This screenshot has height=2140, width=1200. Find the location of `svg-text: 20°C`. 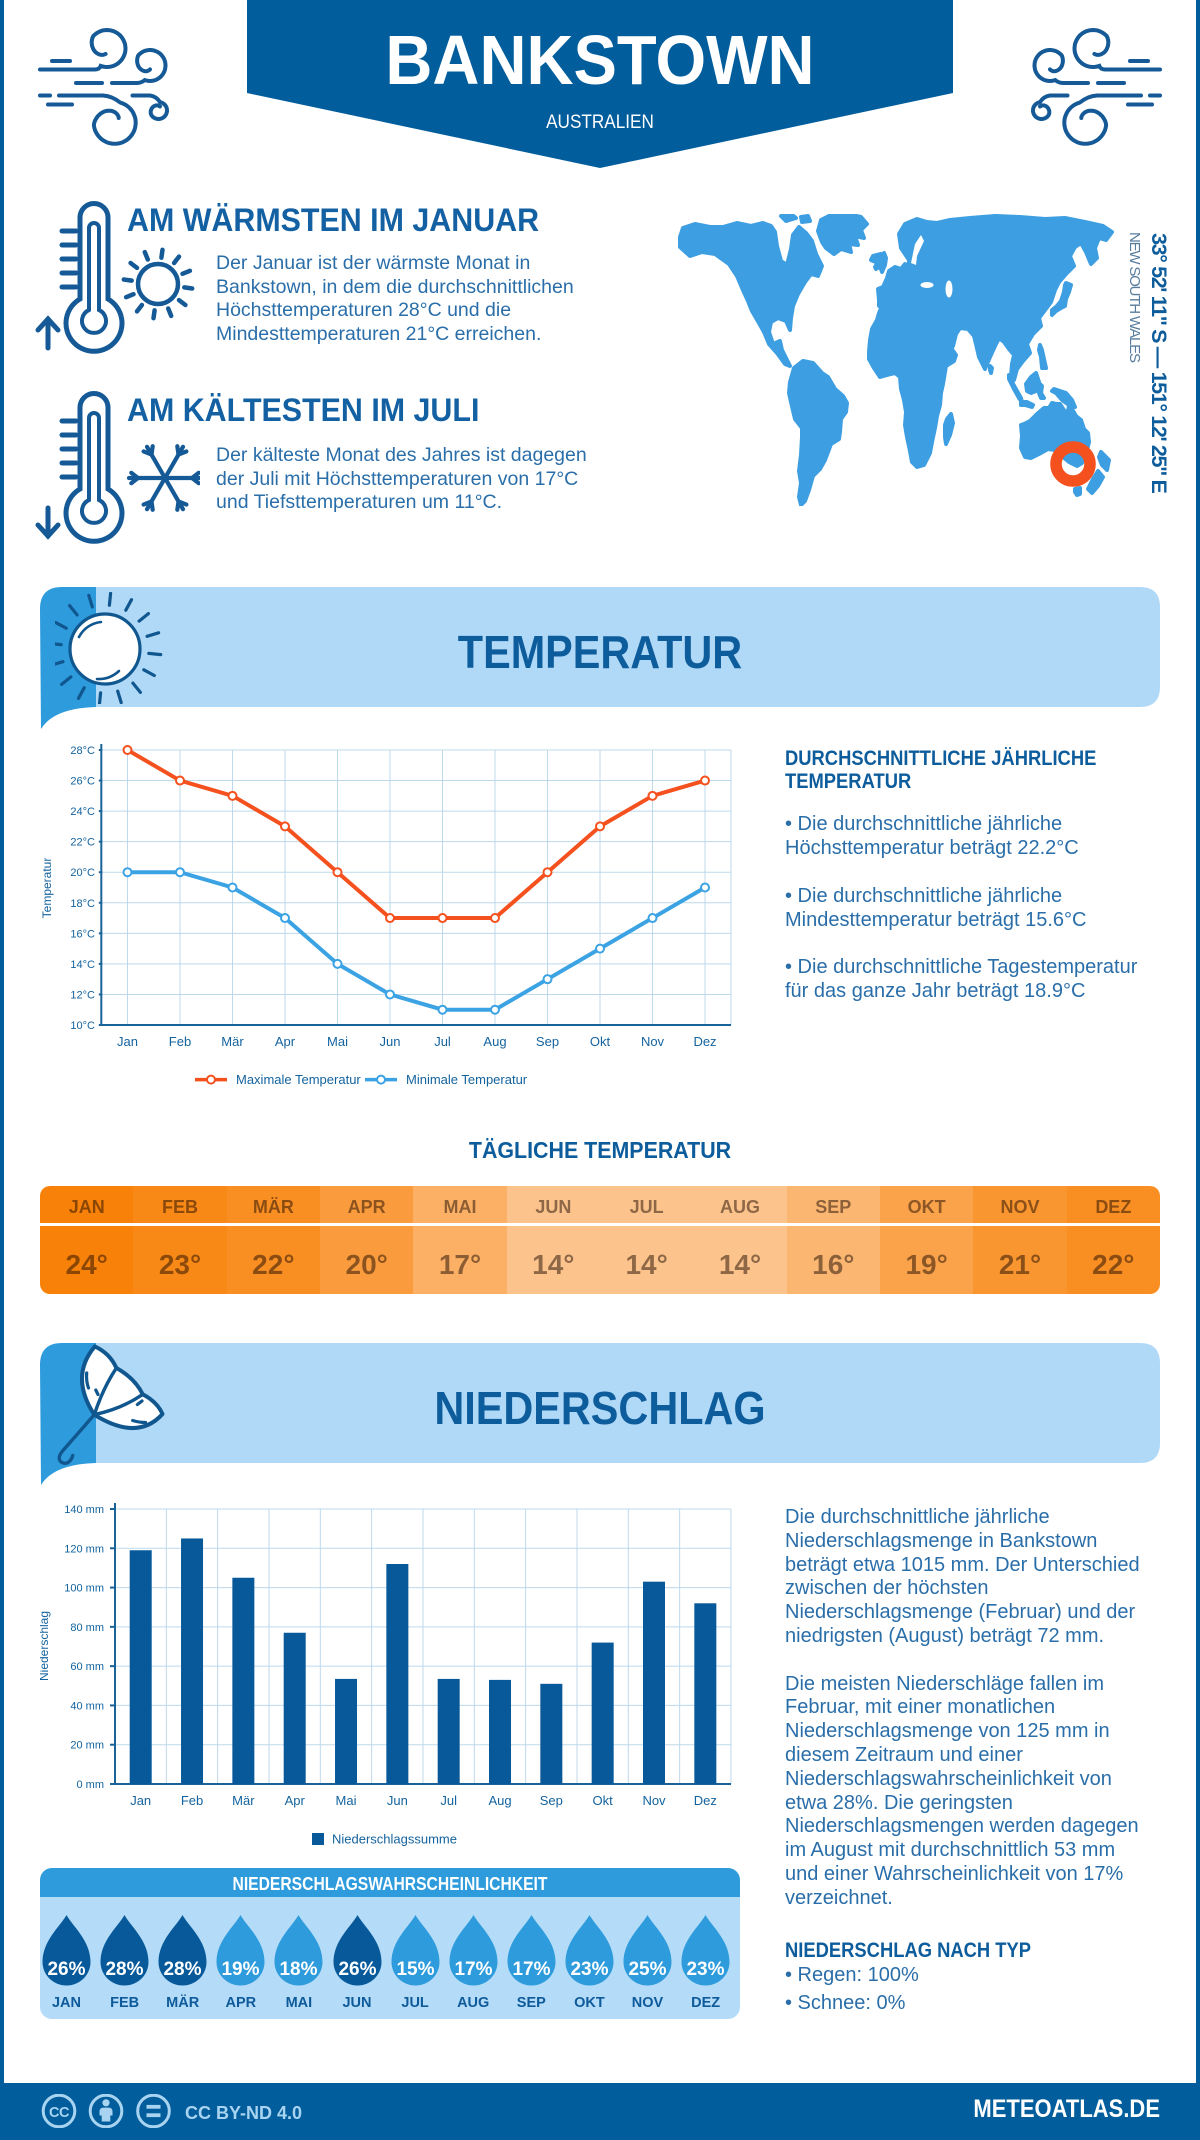

svg-text: 20°C is located at coordinates (82, 873).